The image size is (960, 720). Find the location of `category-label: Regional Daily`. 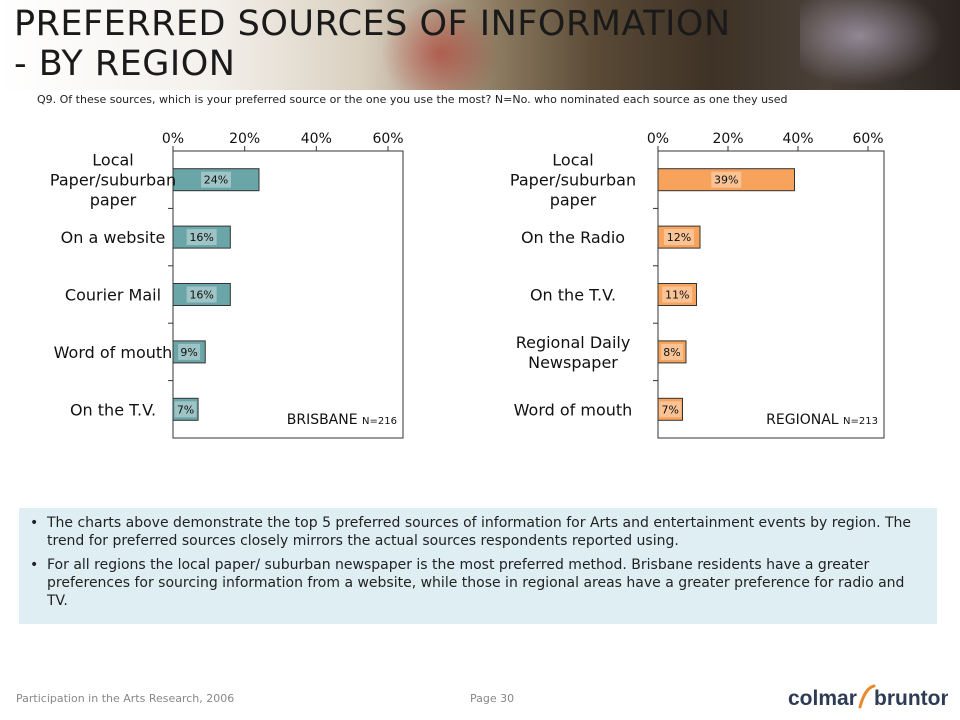

category-label: Regional Daily is located at coordinates (573, 342).